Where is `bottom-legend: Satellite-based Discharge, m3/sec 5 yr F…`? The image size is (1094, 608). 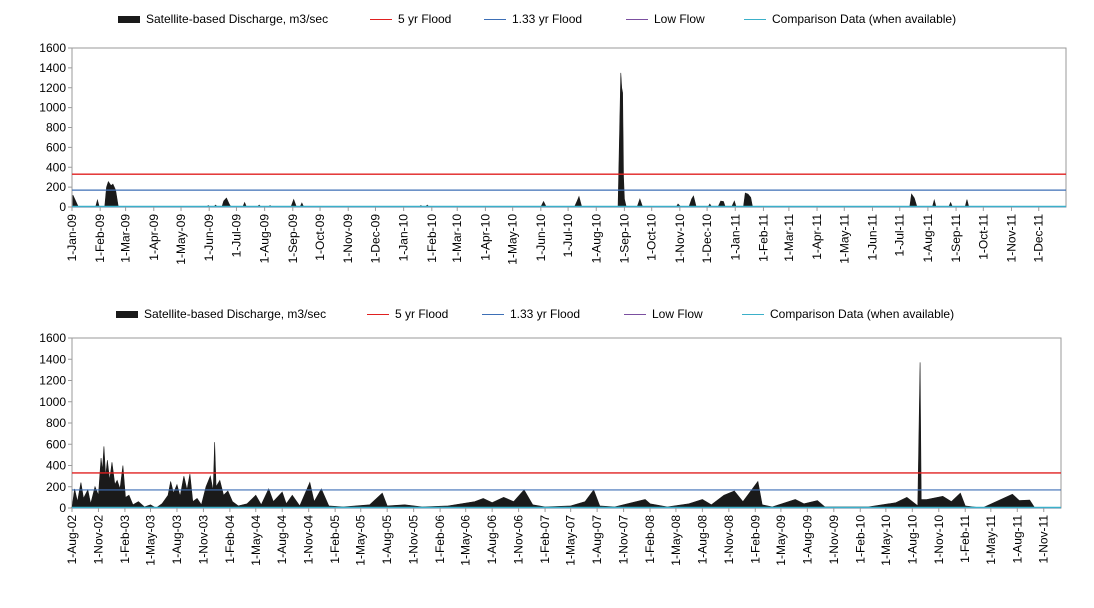 bottom-legend: Satellite-based Discharge, m3/sec 5 yr F… is located at coordinates (547, 314).